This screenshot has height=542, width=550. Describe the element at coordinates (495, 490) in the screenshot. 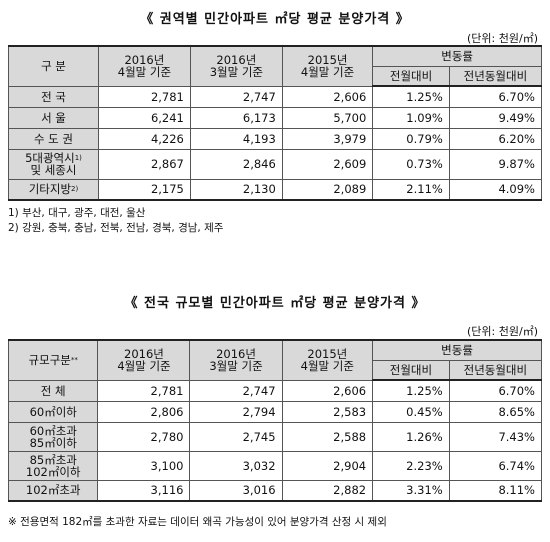

I see `cell-yoy: 8.11%` at that location.